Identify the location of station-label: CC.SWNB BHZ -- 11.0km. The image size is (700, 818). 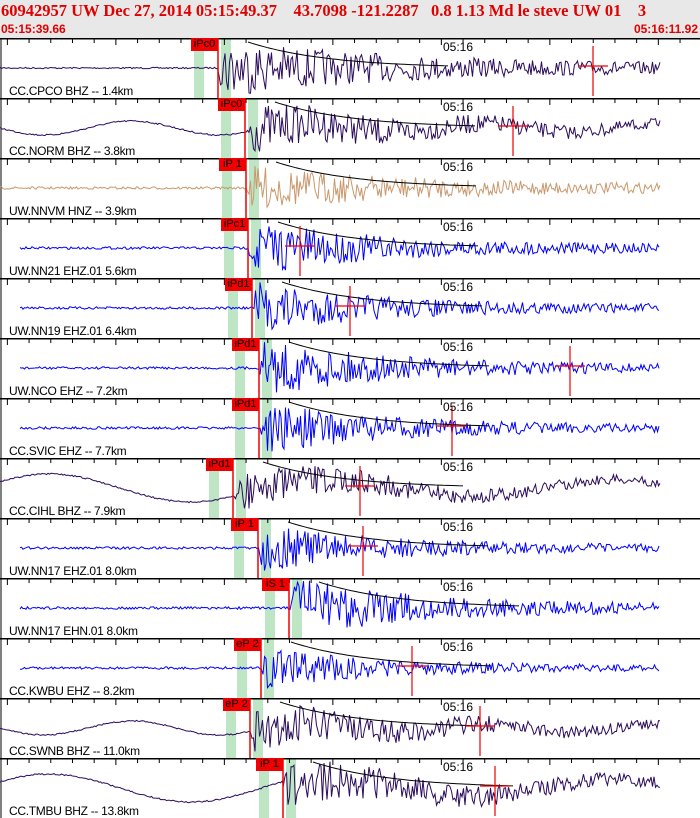
(74, 751).